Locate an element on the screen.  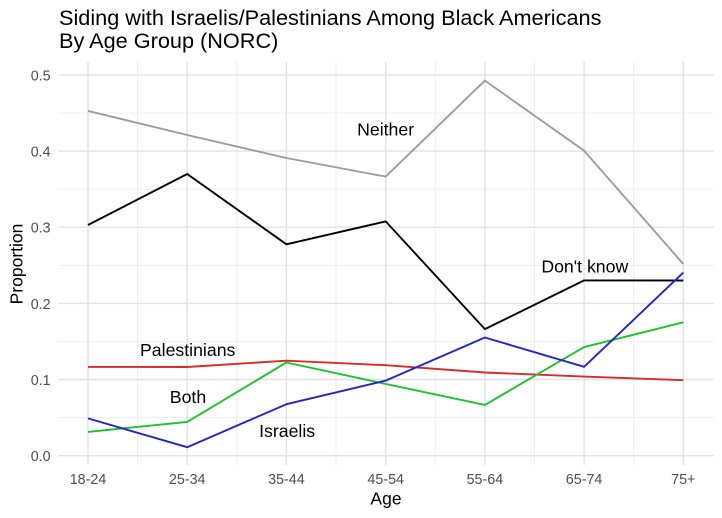
svg-text: 0.5 is located at coordinates (41, 76).